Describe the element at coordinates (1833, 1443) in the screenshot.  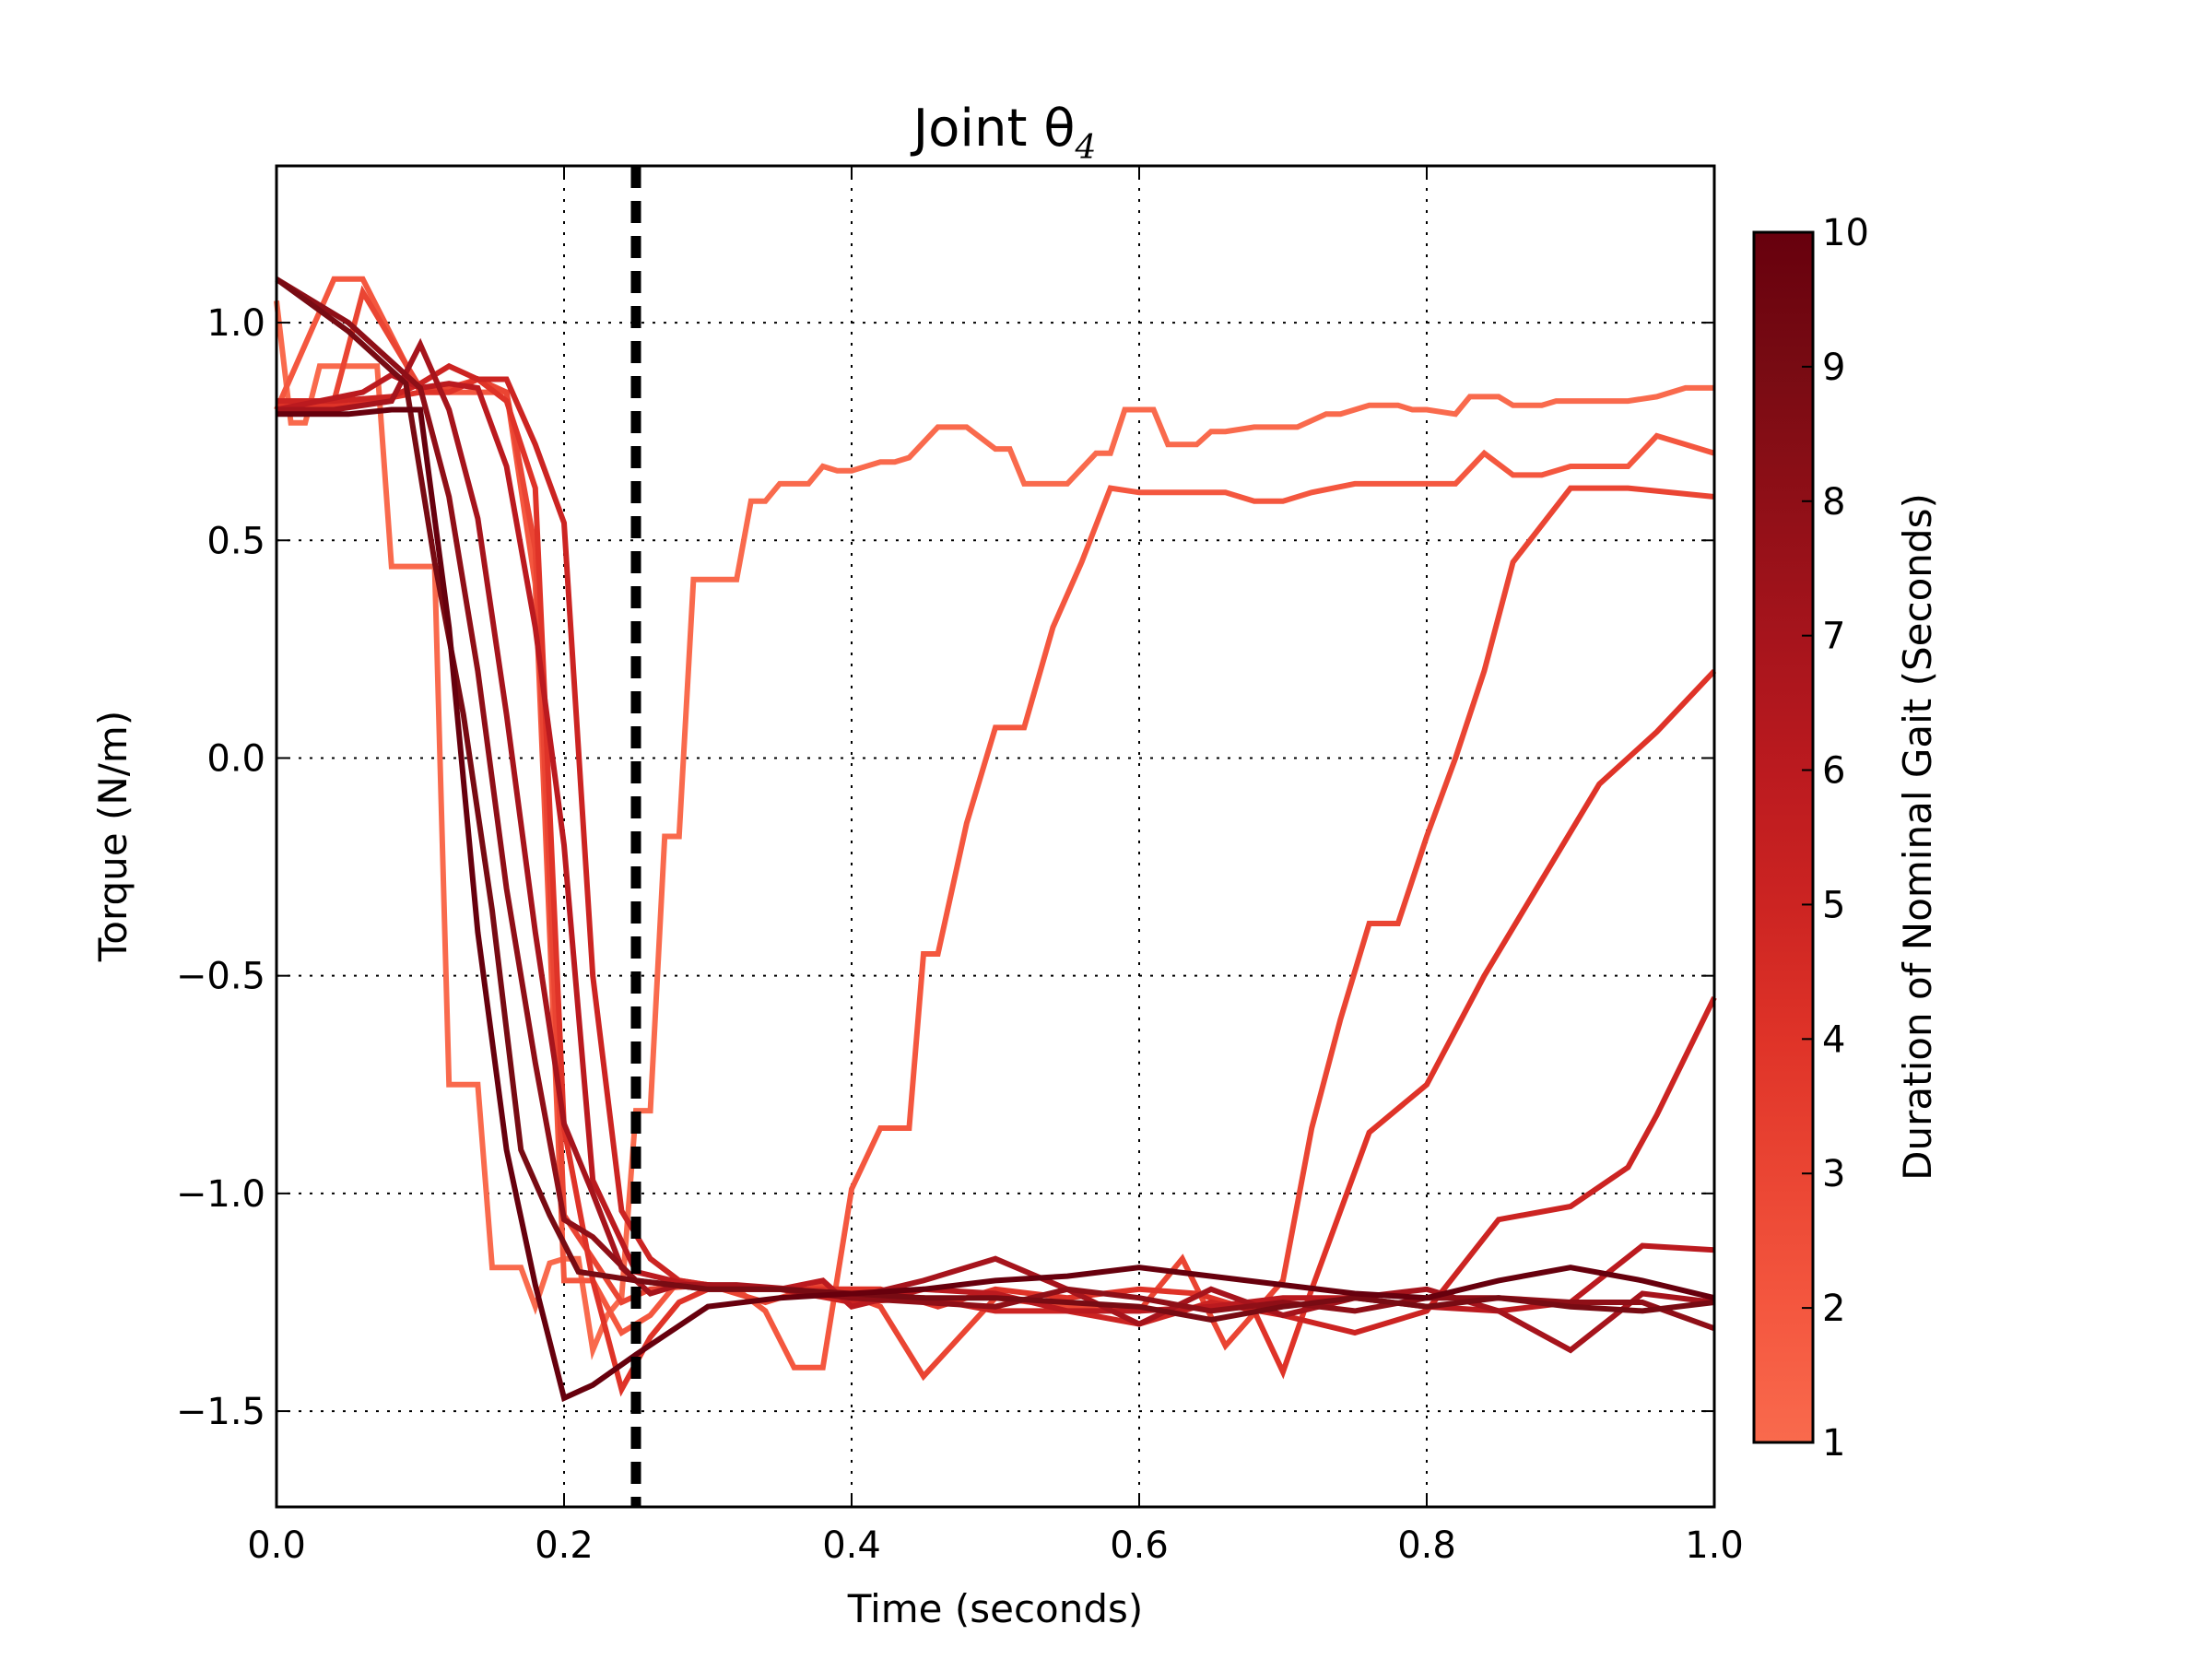
I see `colorbar-tick-label-0: 1` at that location.